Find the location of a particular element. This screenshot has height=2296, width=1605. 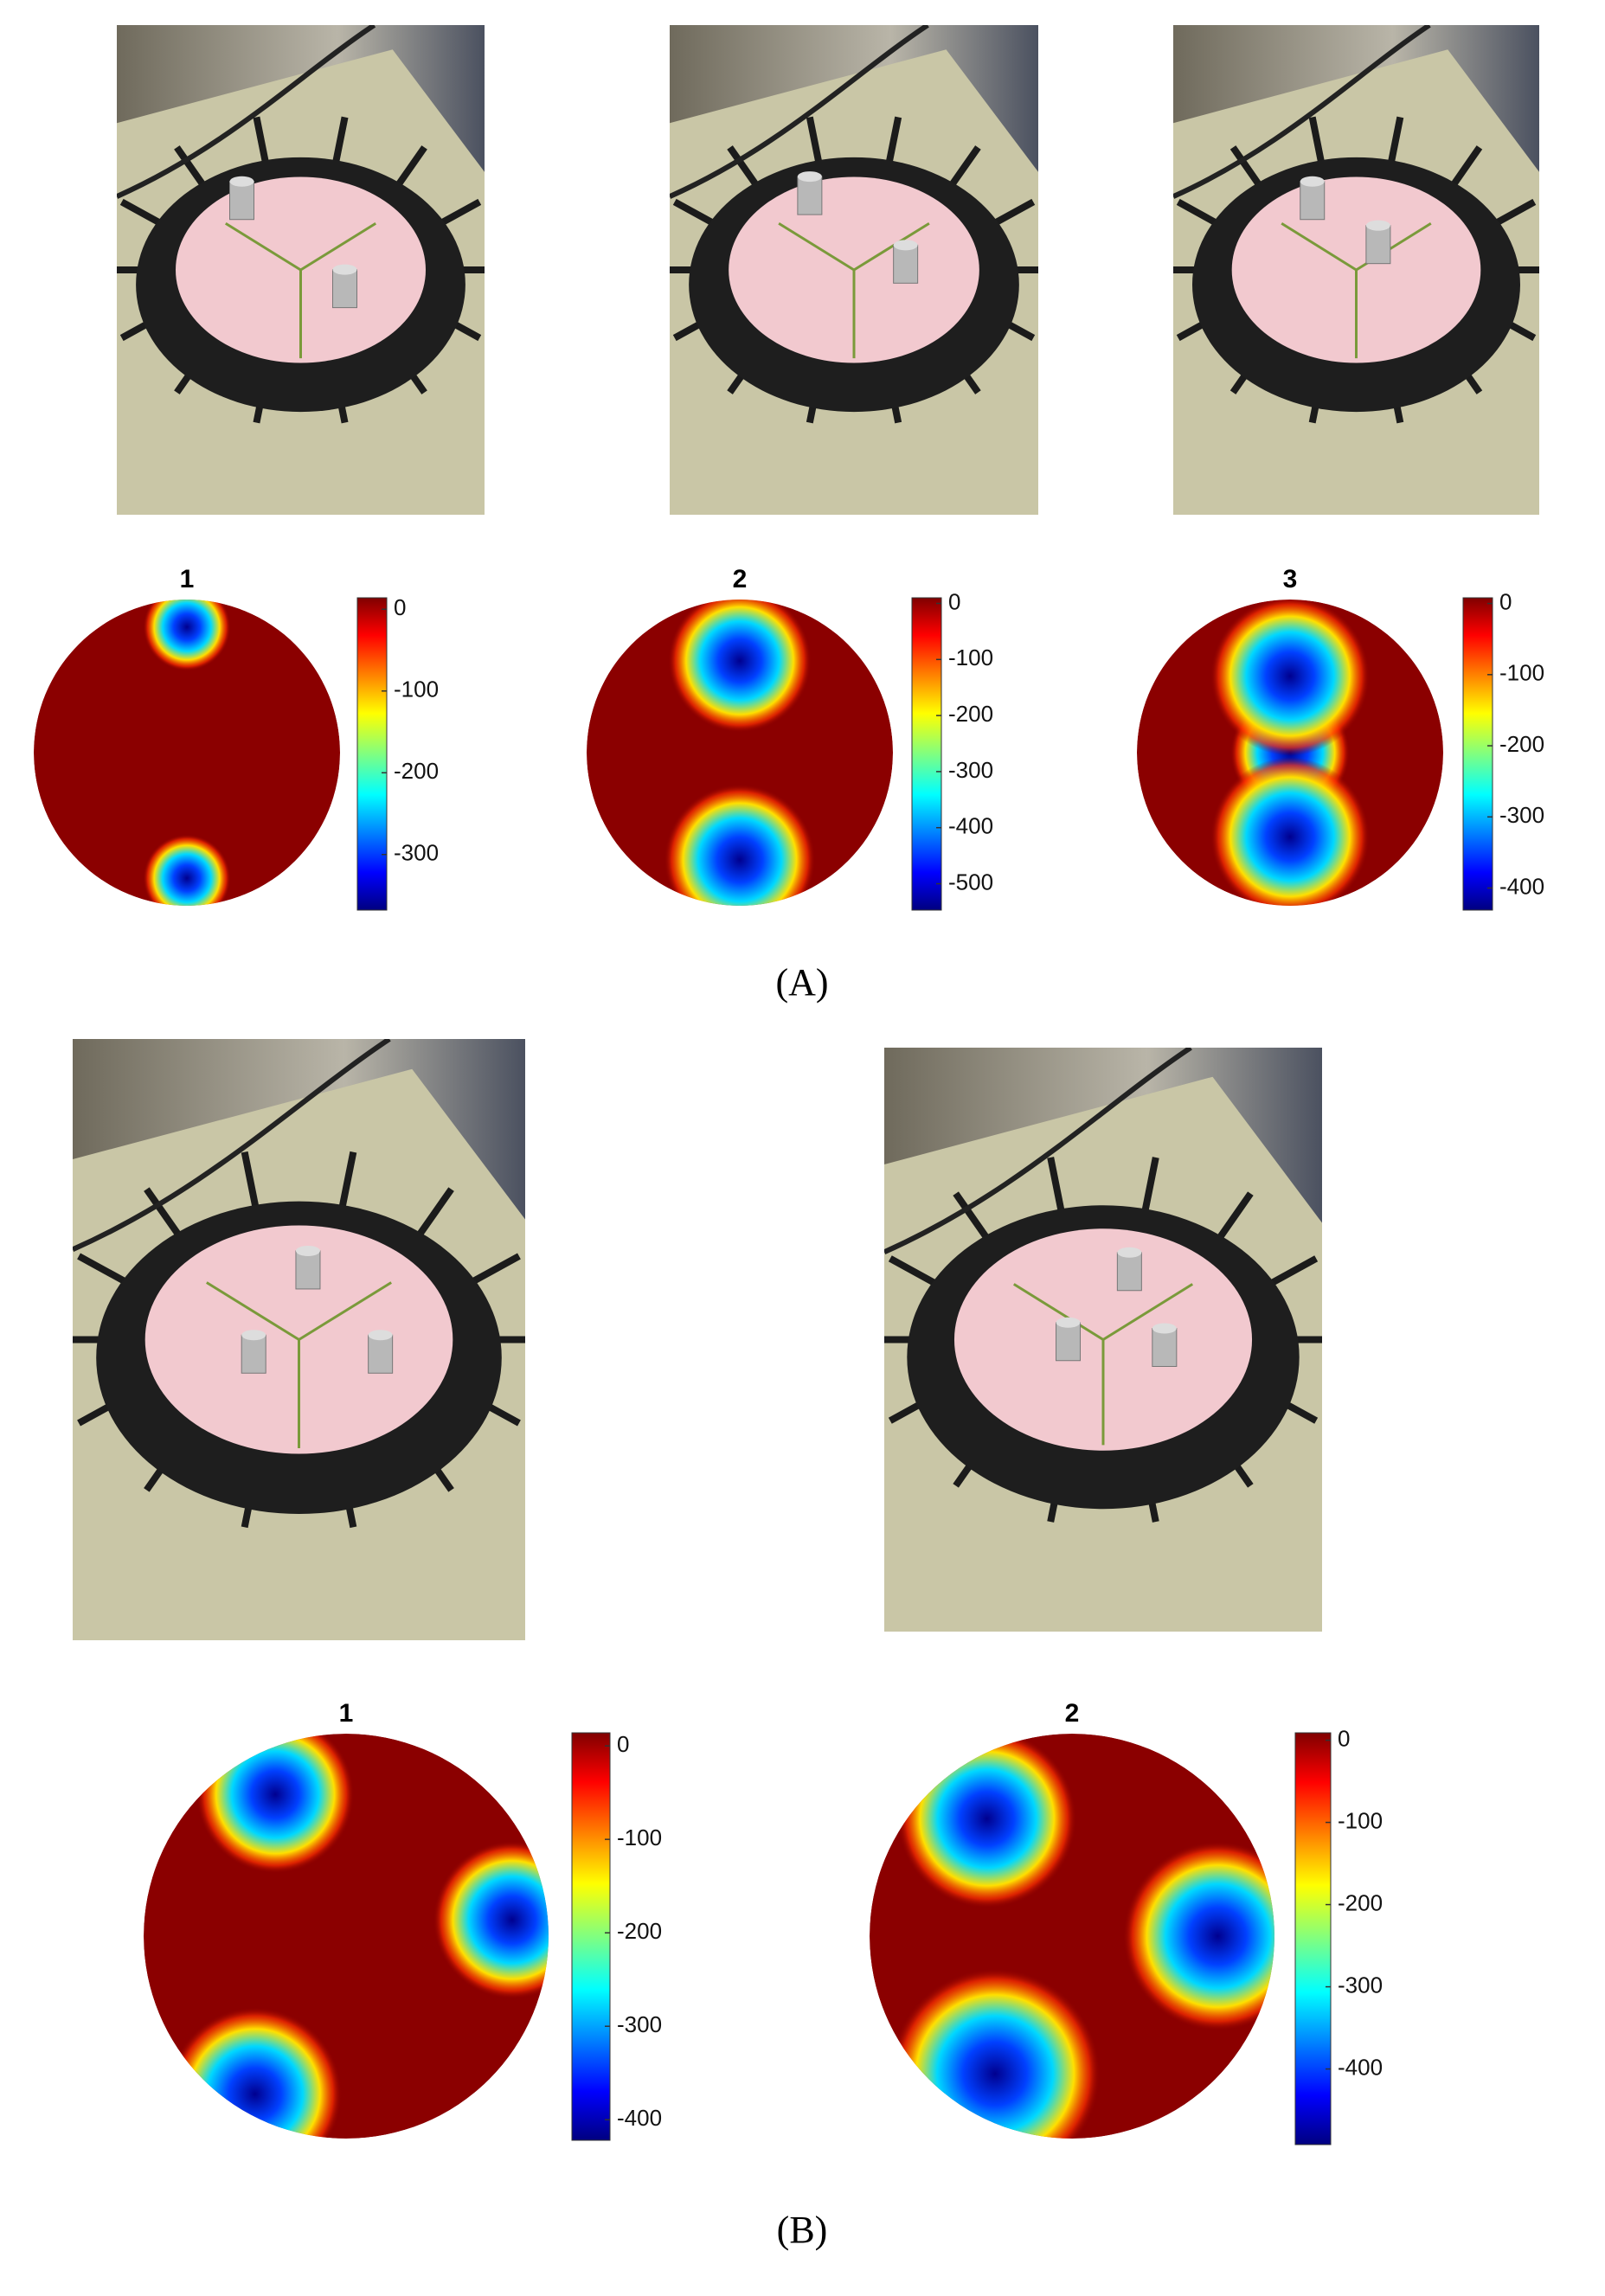

colorbar-tick-label: -500 is located at coordinates (971, 882).